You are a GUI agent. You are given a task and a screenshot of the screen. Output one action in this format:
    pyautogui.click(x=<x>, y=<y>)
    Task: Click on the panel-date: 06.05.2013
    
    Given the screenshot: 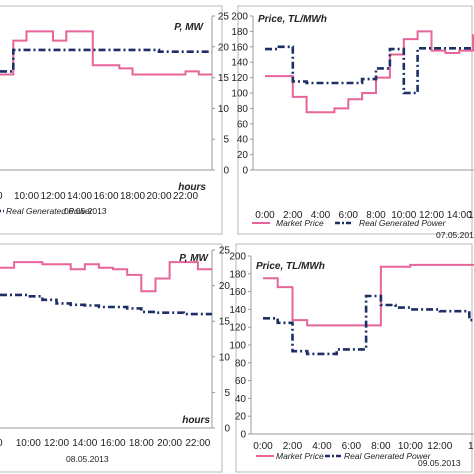 What is the action you would take?
    pyautogui.click(x=85, y=211)
    